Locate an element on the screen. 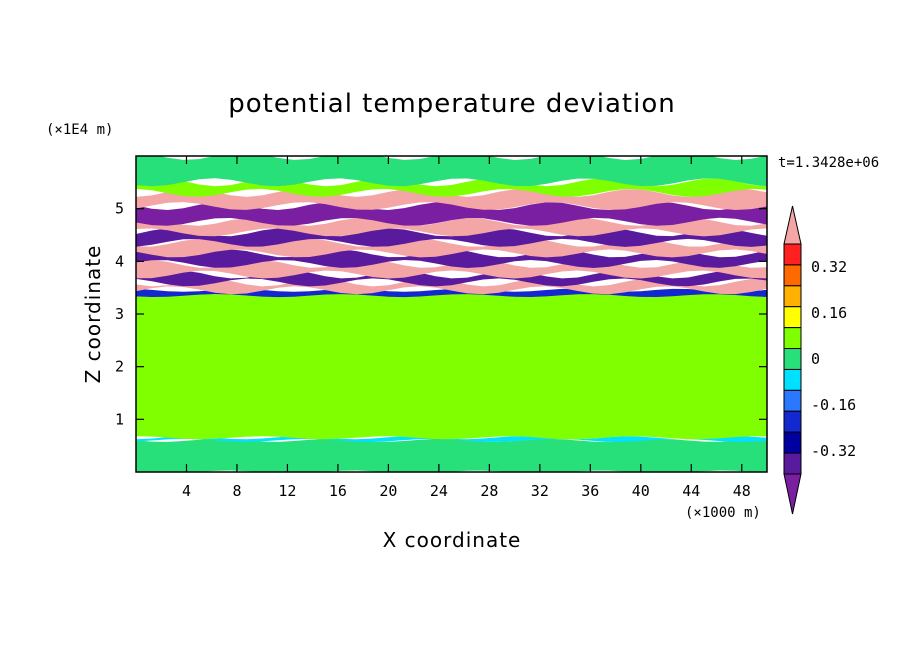  x-tick-label: 32 is located at coordinates (540, 491).